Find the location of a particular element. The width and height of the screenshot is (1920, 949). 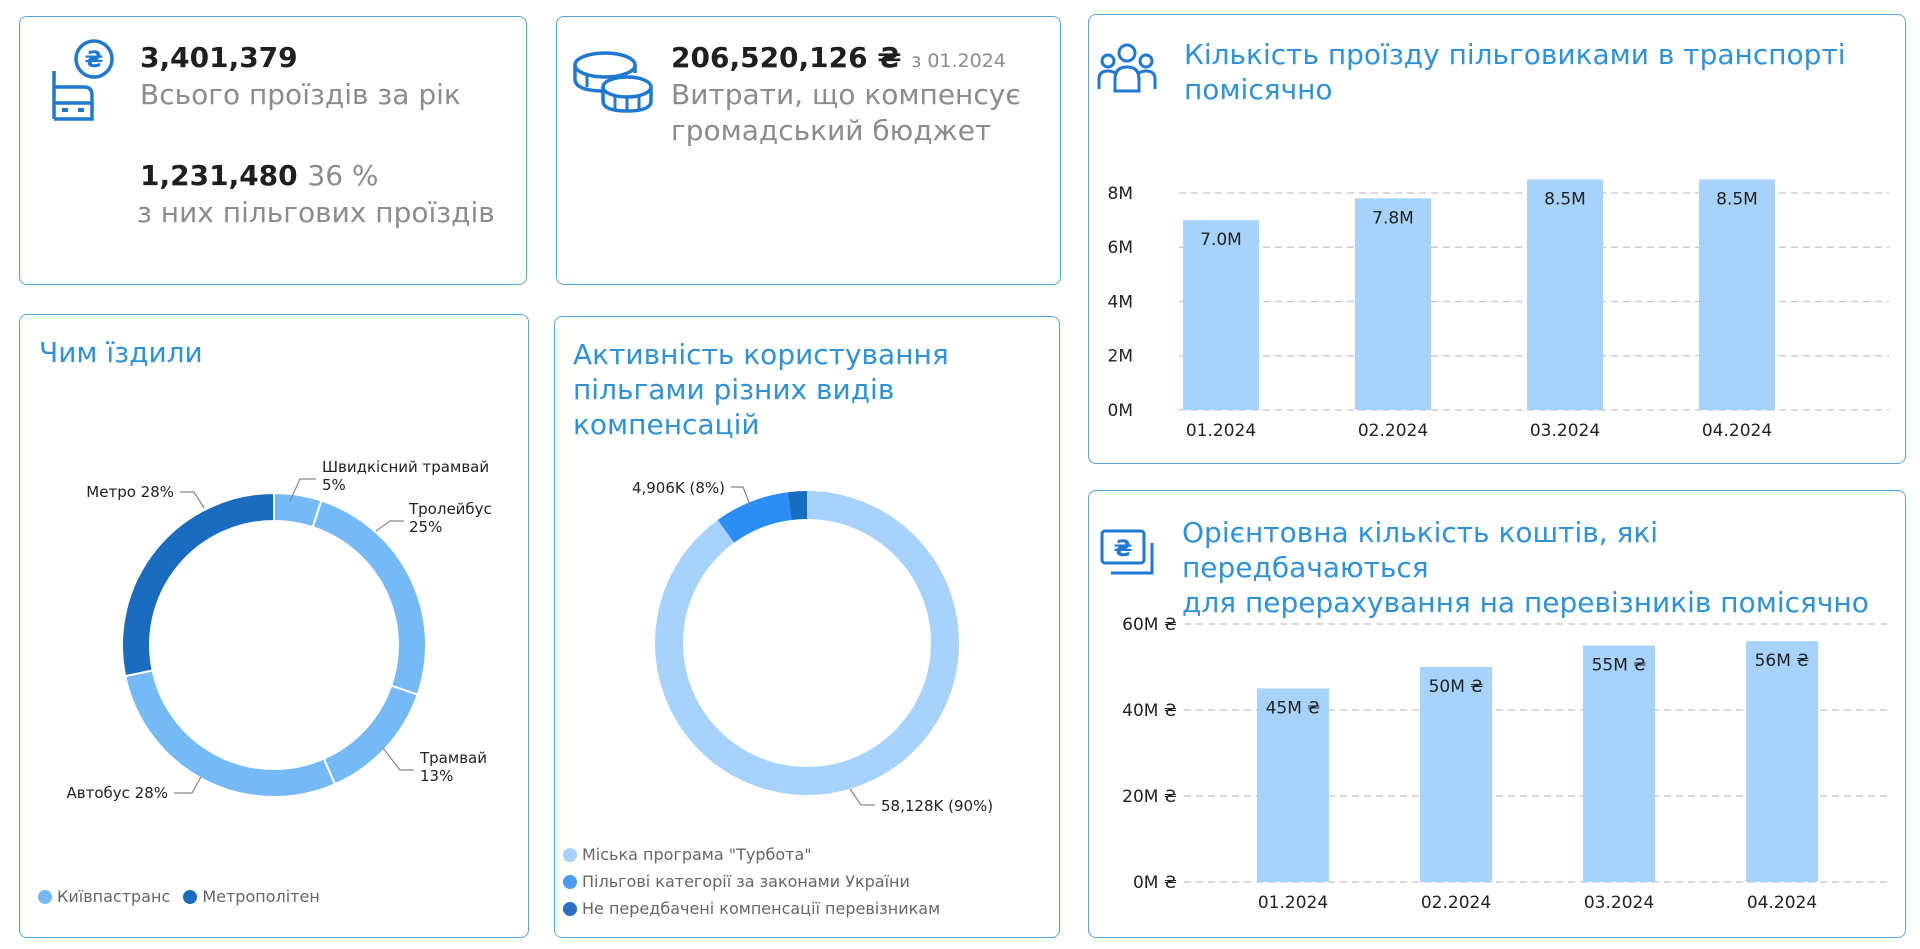

costs-label-line2: громадський бюджет is located at coordinates (831, 130).